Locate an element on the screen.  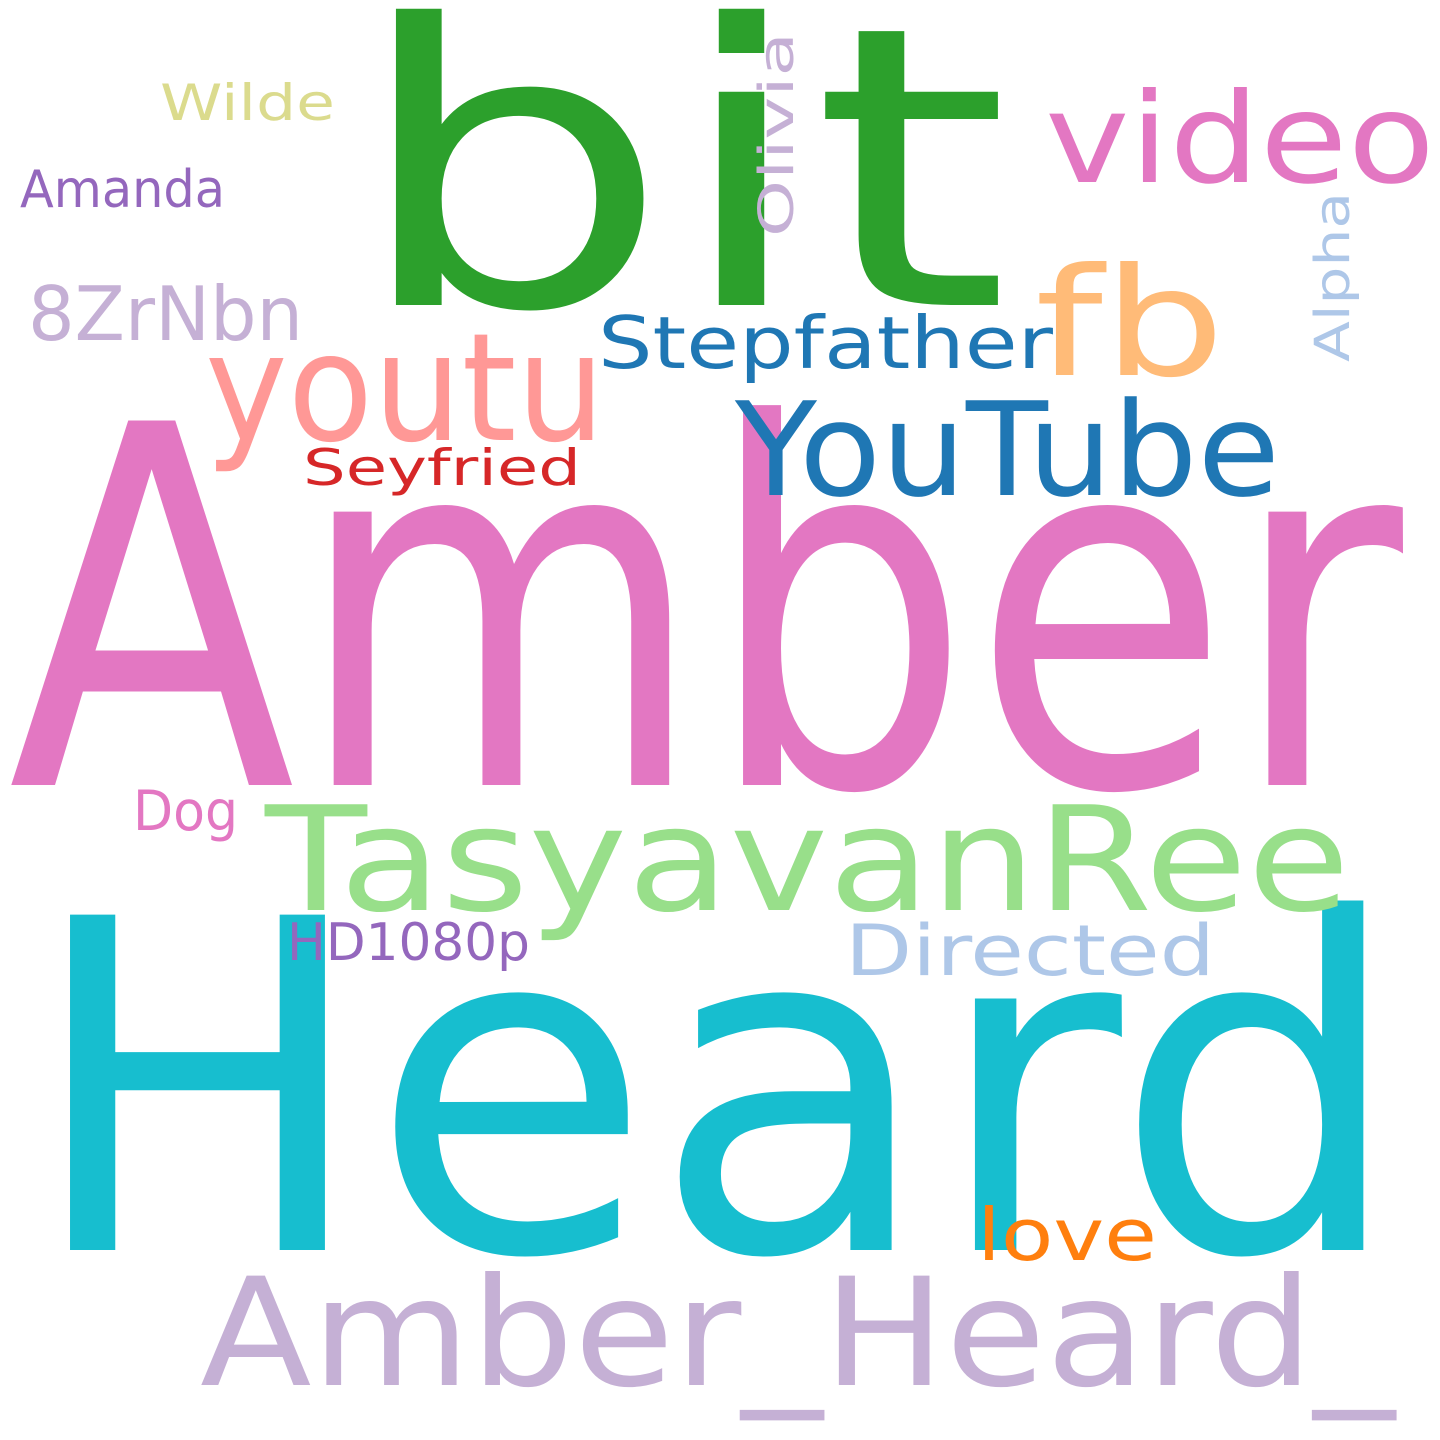
word-directed: Directed is located at coordinates (1030, 951).